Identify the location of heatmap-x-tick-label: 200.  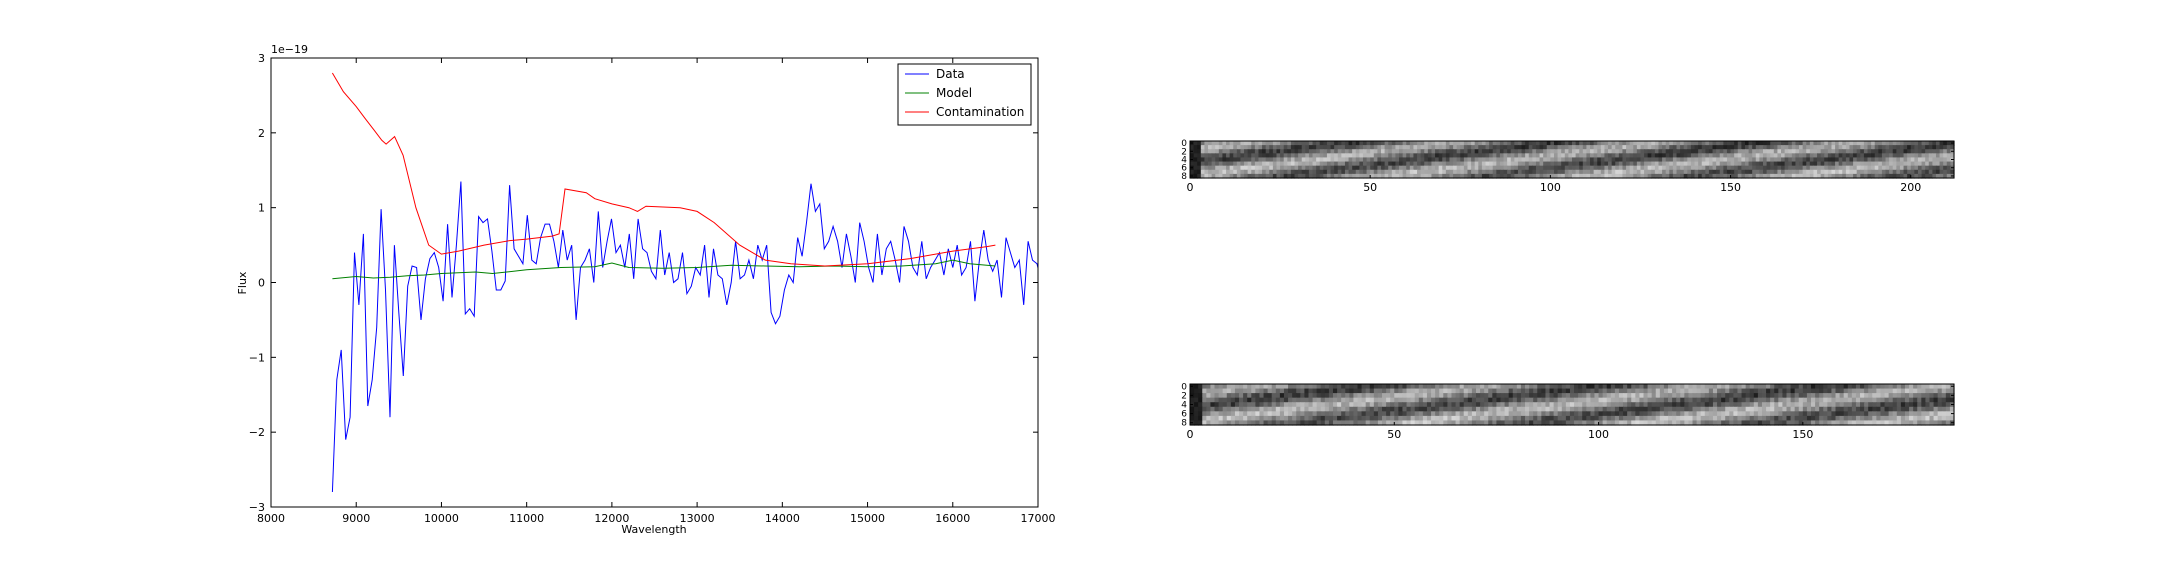
(1910, 187).